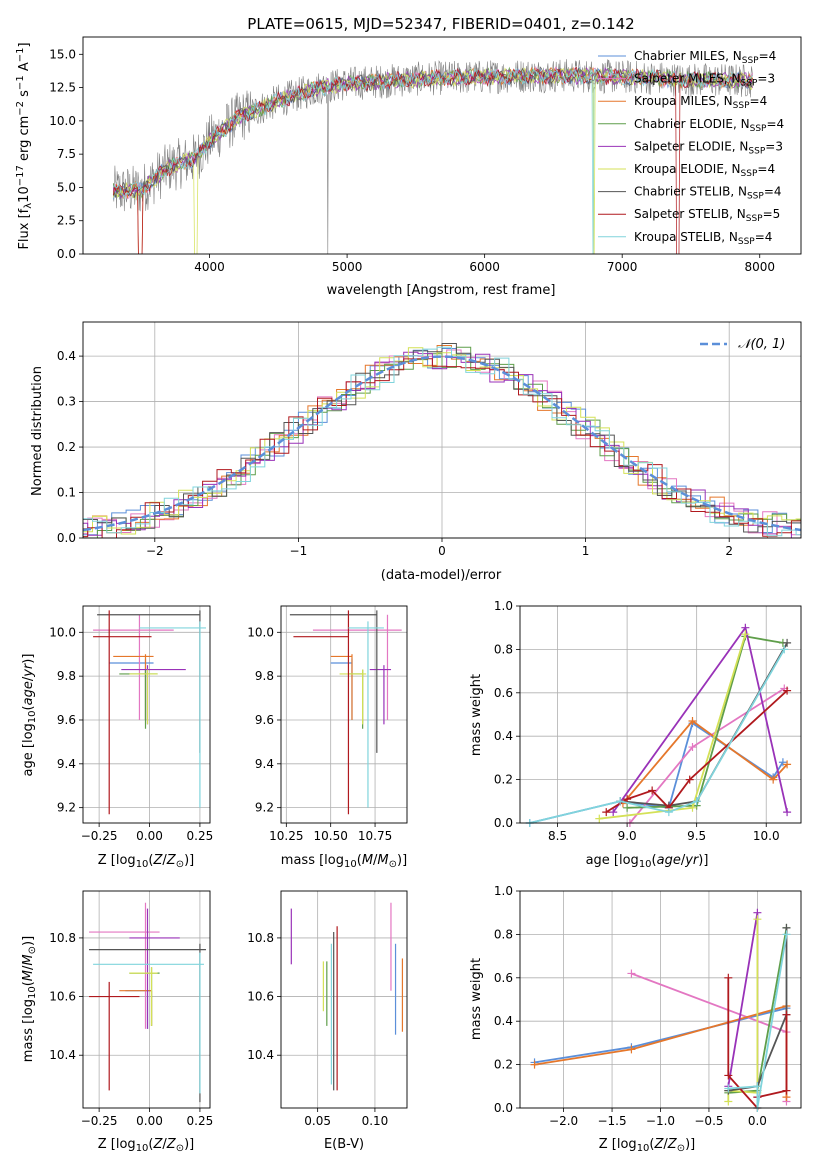 The image size is (819, 1170). Describe the element at coordinates (149, 836) in the screenshot. I see `x-tick-label: 0.00` at that location.